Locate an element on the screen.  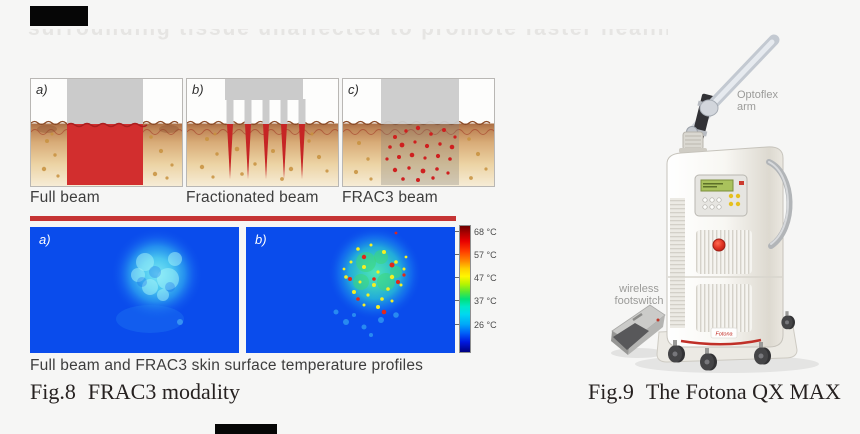
colorbar-label-26: 26 °C is located at coordinates (485, 325).